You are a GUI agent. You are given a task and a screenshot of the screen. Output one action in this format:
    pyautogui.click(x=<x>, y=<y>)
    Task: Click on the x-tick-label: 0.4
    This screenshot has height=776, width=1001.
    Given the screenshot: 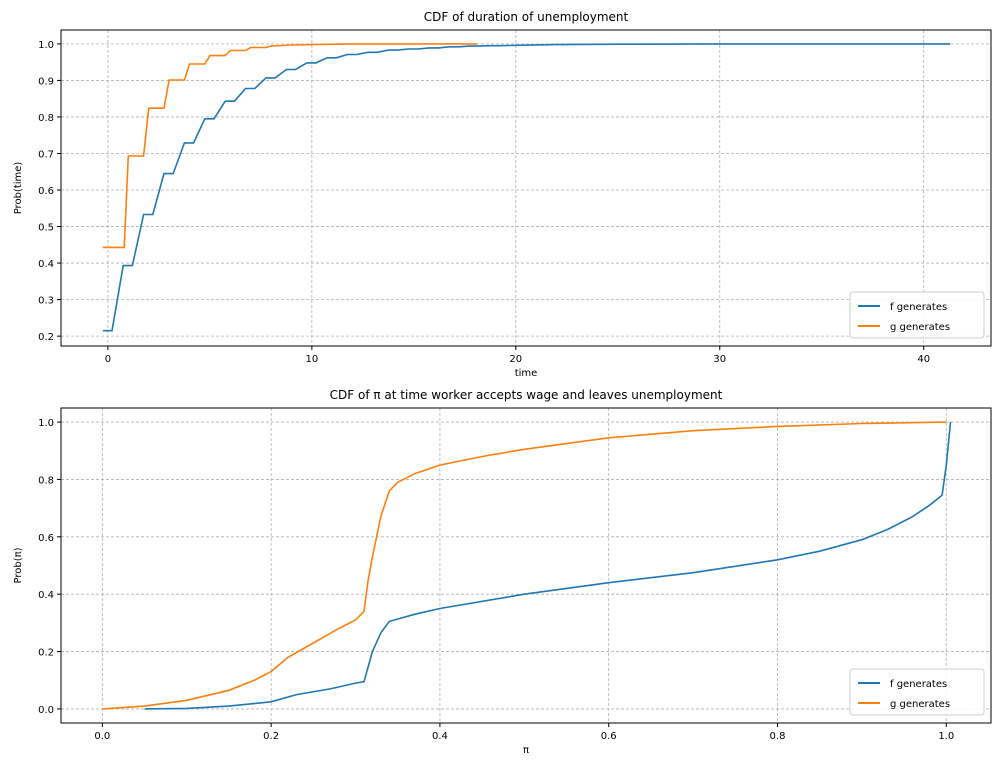 What is the action you would take?
    pyautogui.click(x=440, y=736)
    